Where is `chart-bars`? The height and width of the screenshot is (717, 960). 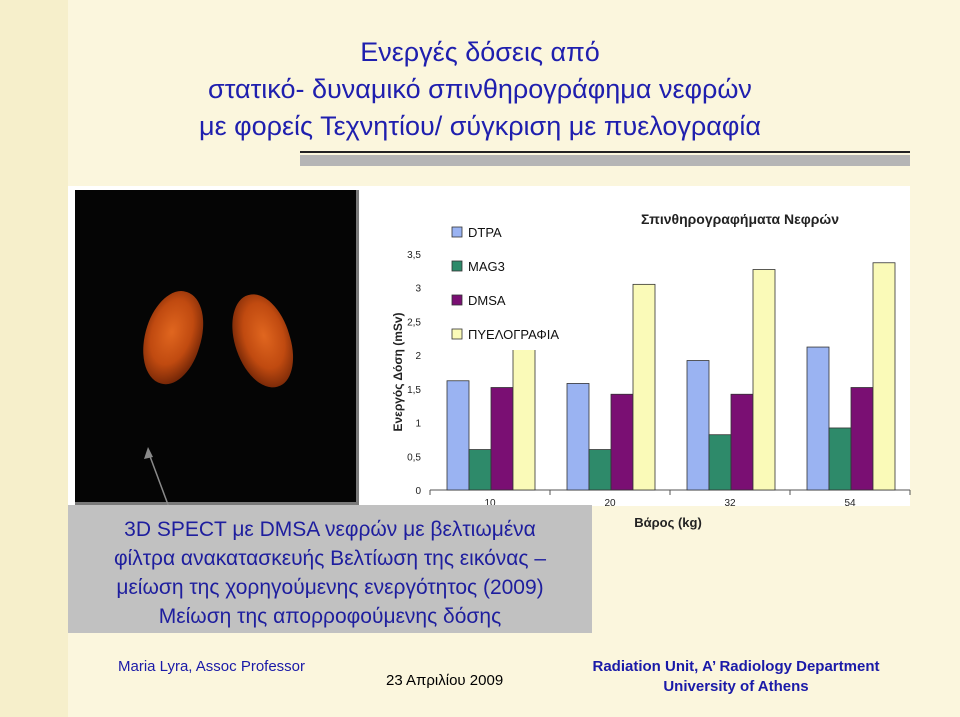 chart-bars is located at coordinates (671, 376).